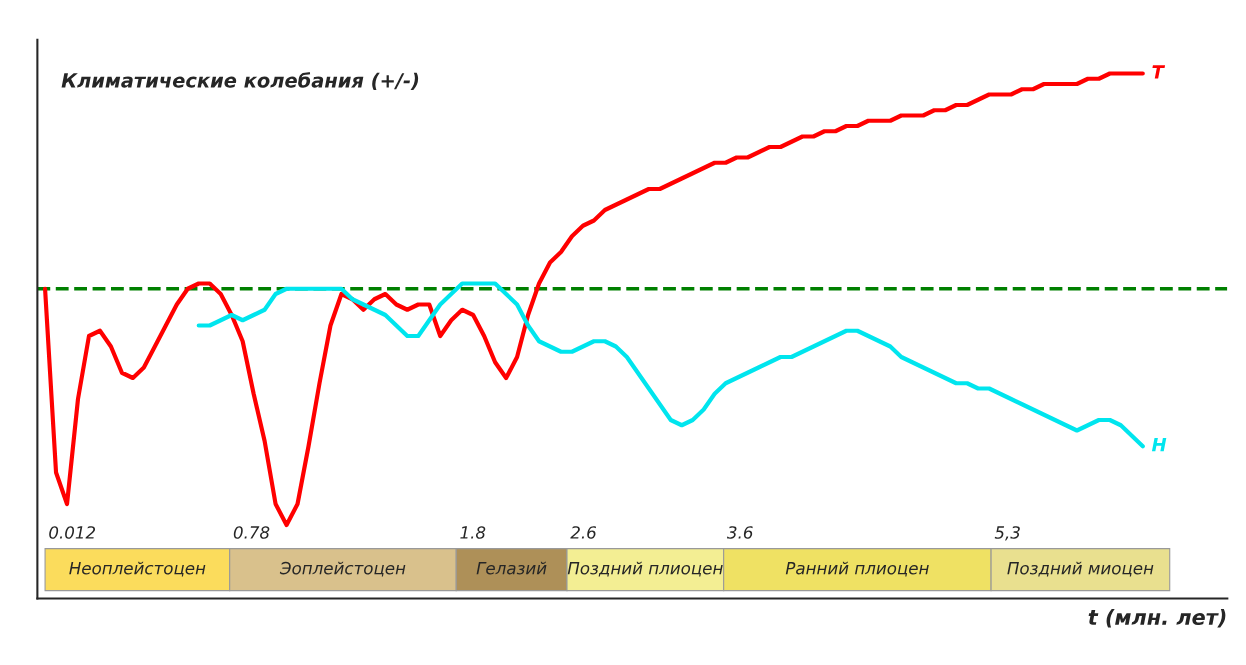 This screenshot has height=665, width=1246. What do you see at coordinates (1157, 618) in the screenshot?
I see `x-axis-title: t (млн. лет)` at bounding box center [1157, 618].